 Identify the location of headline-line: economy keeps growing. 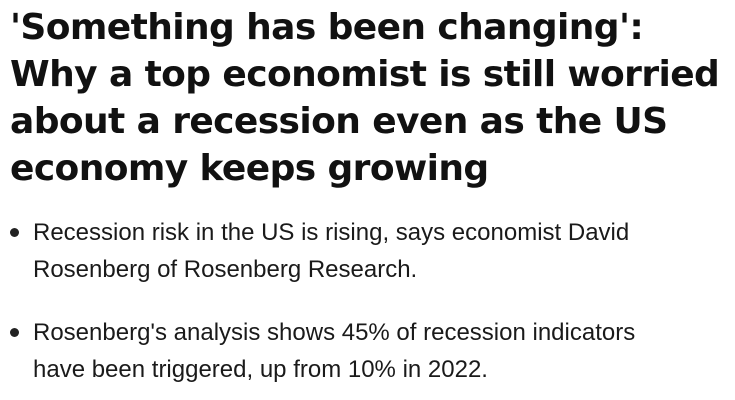
(249, 168).